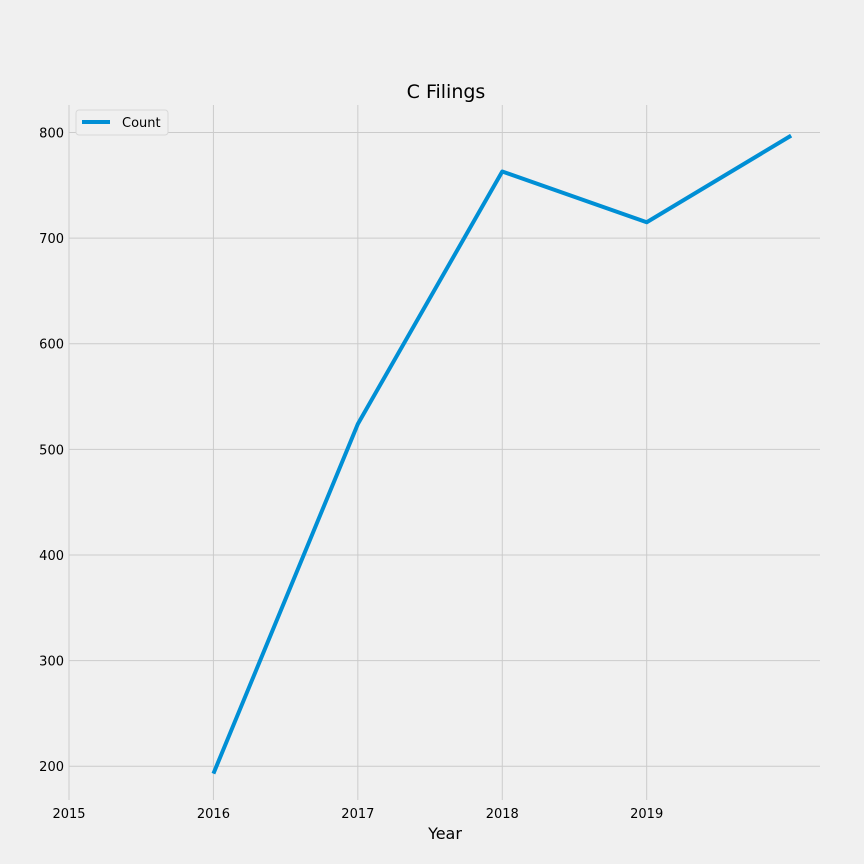 The height and width of the screenshot is (864, 864). I want to click on legend: Count, so click(122, 122).